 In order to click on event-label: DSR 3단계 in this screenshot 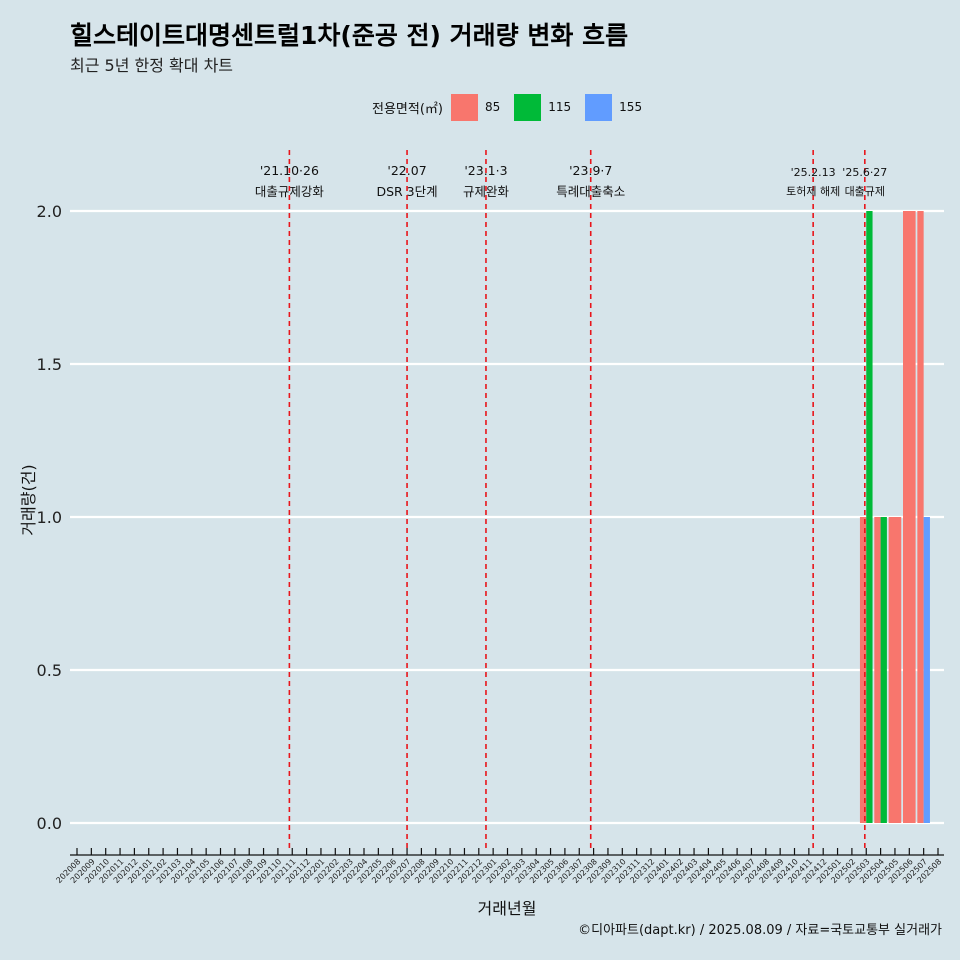, I will do `click(406, 191)`.